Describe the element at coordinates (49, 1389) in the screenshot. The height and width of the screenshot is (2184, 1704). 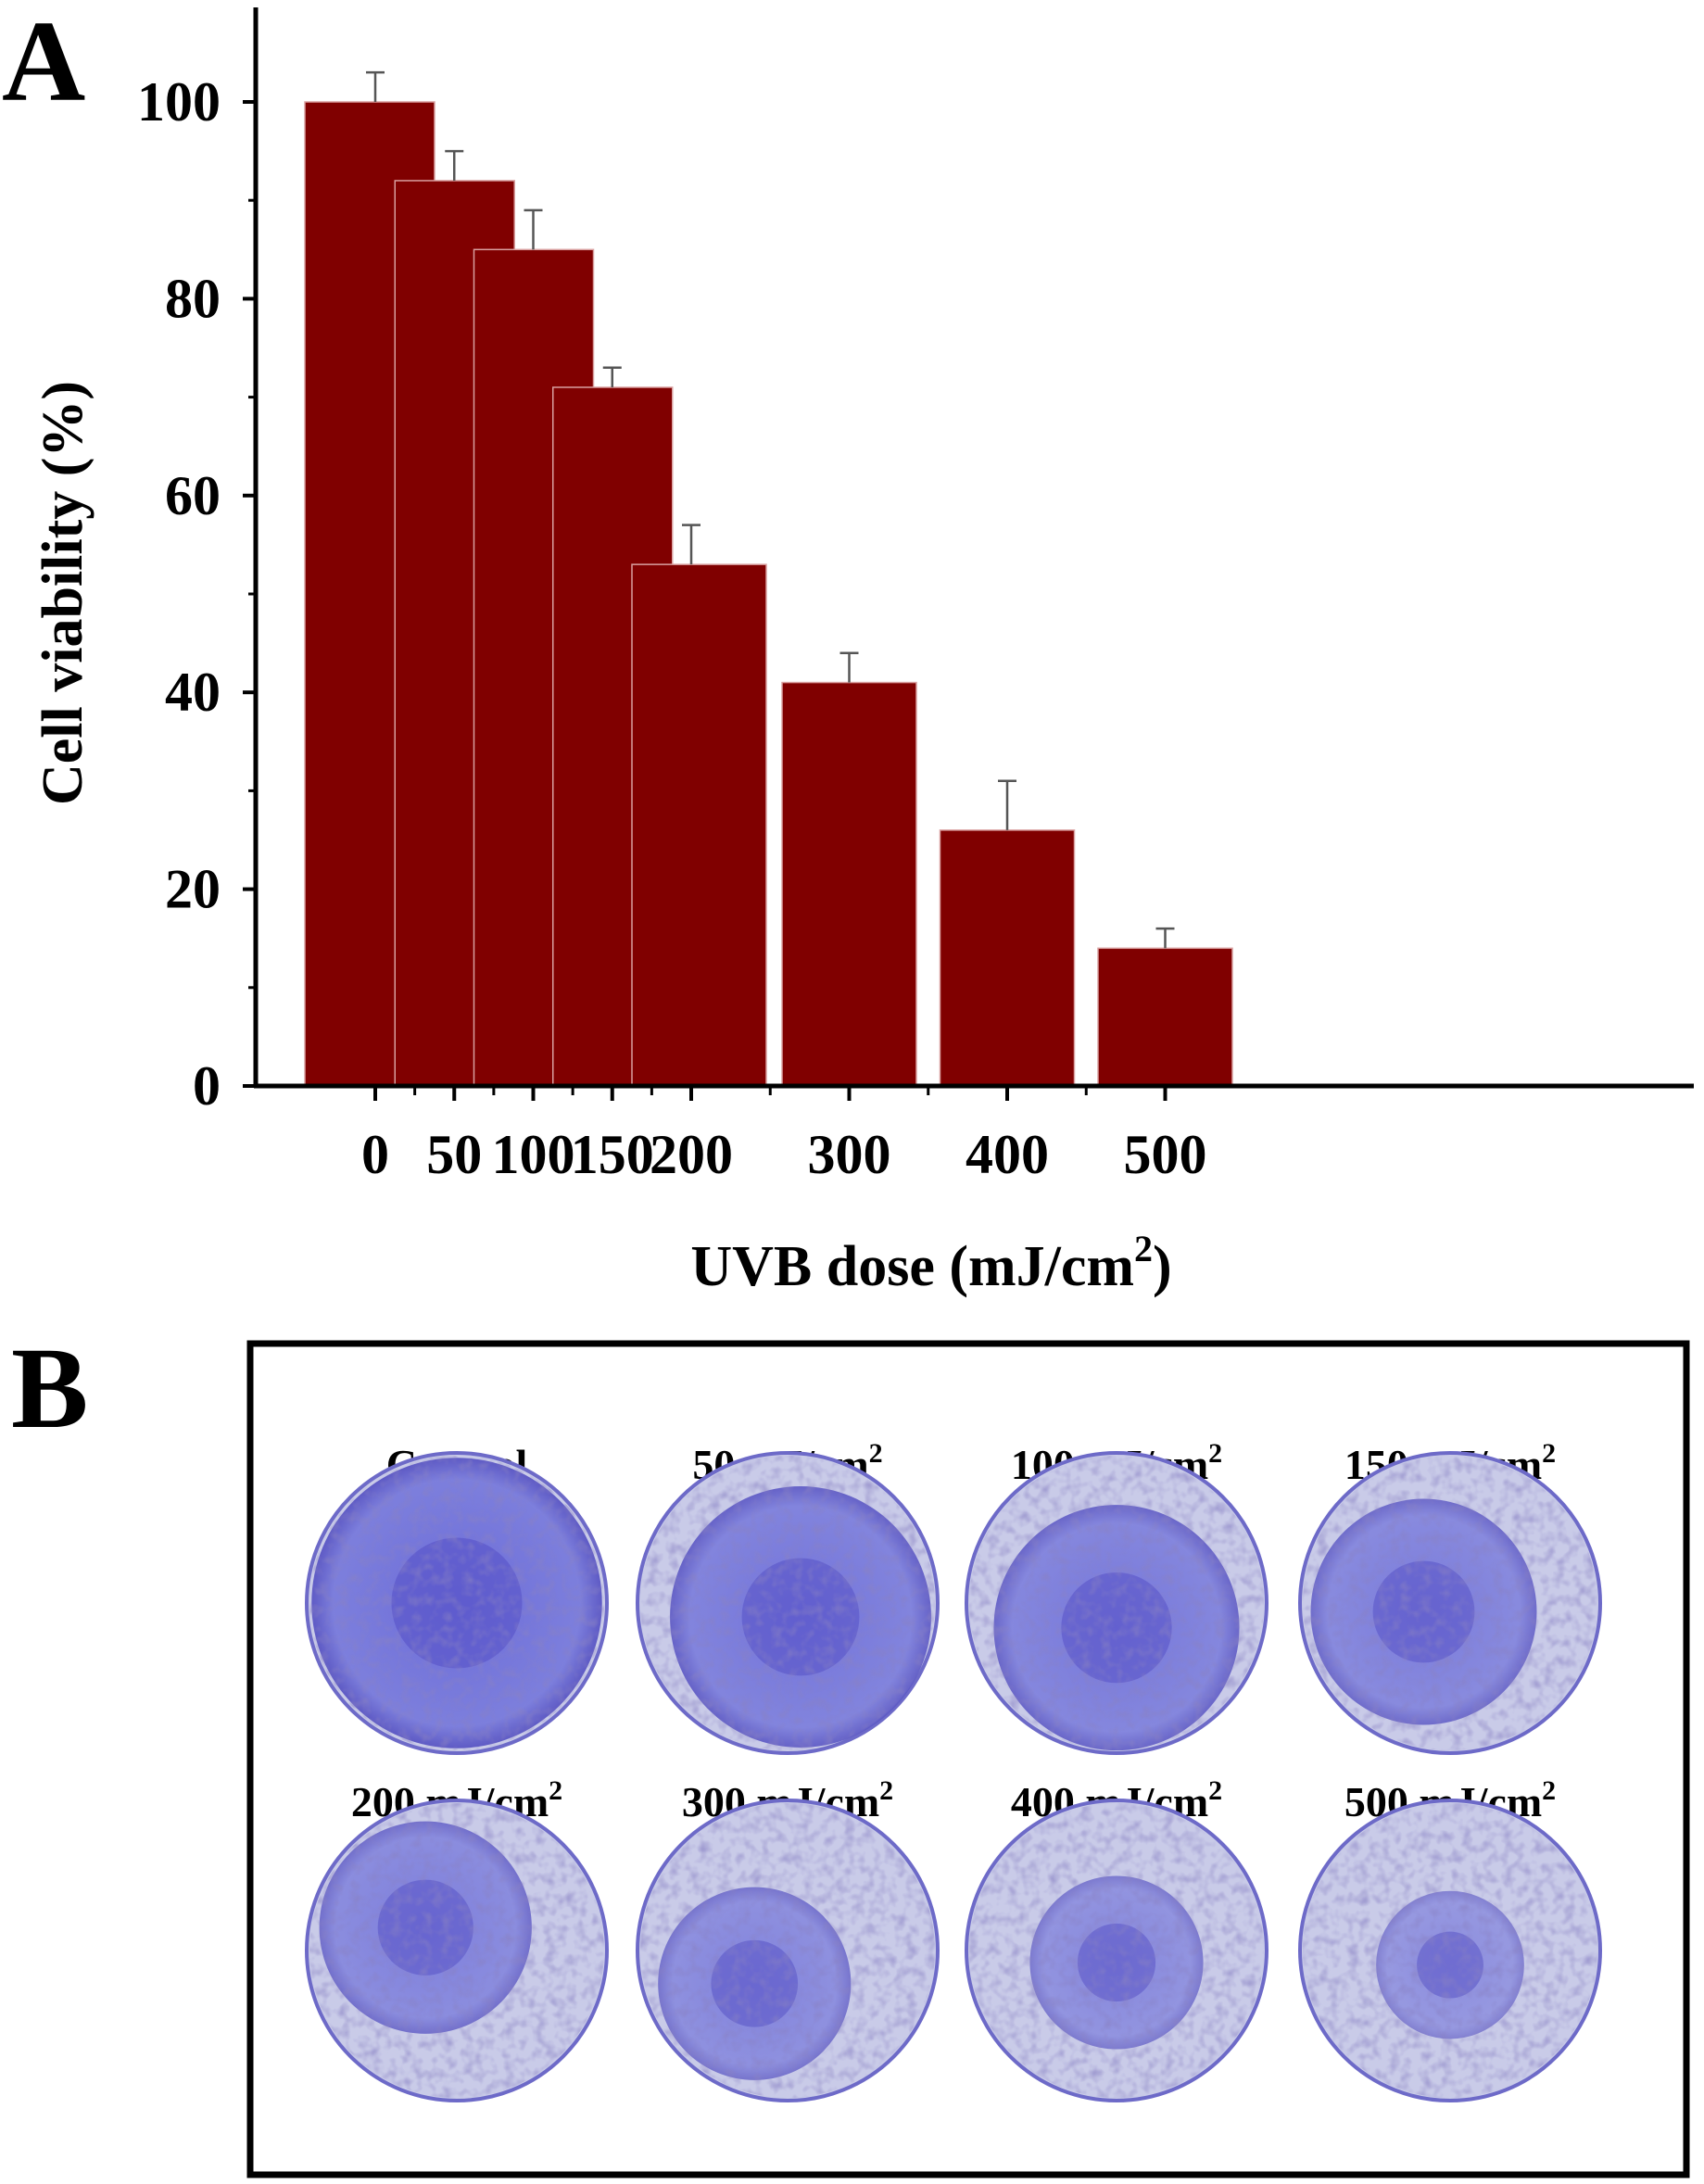
I see `panel-b-letter: B` at that location.